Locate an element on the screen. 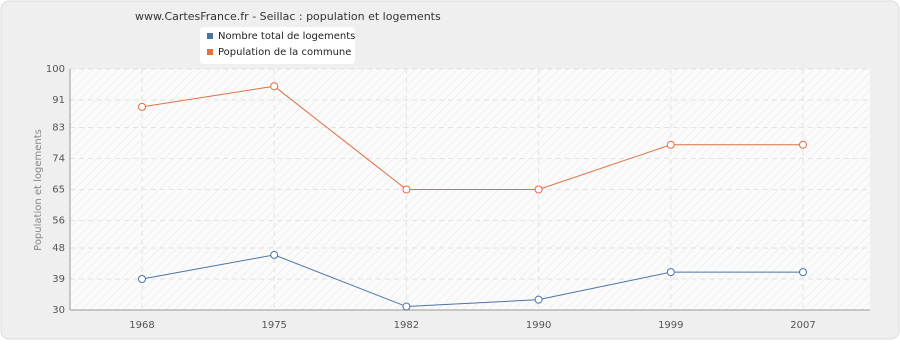 Image resolution: width=900 pixels, height=344 pixels. y-tick-label: 100 is located at coordinates (55, 69).